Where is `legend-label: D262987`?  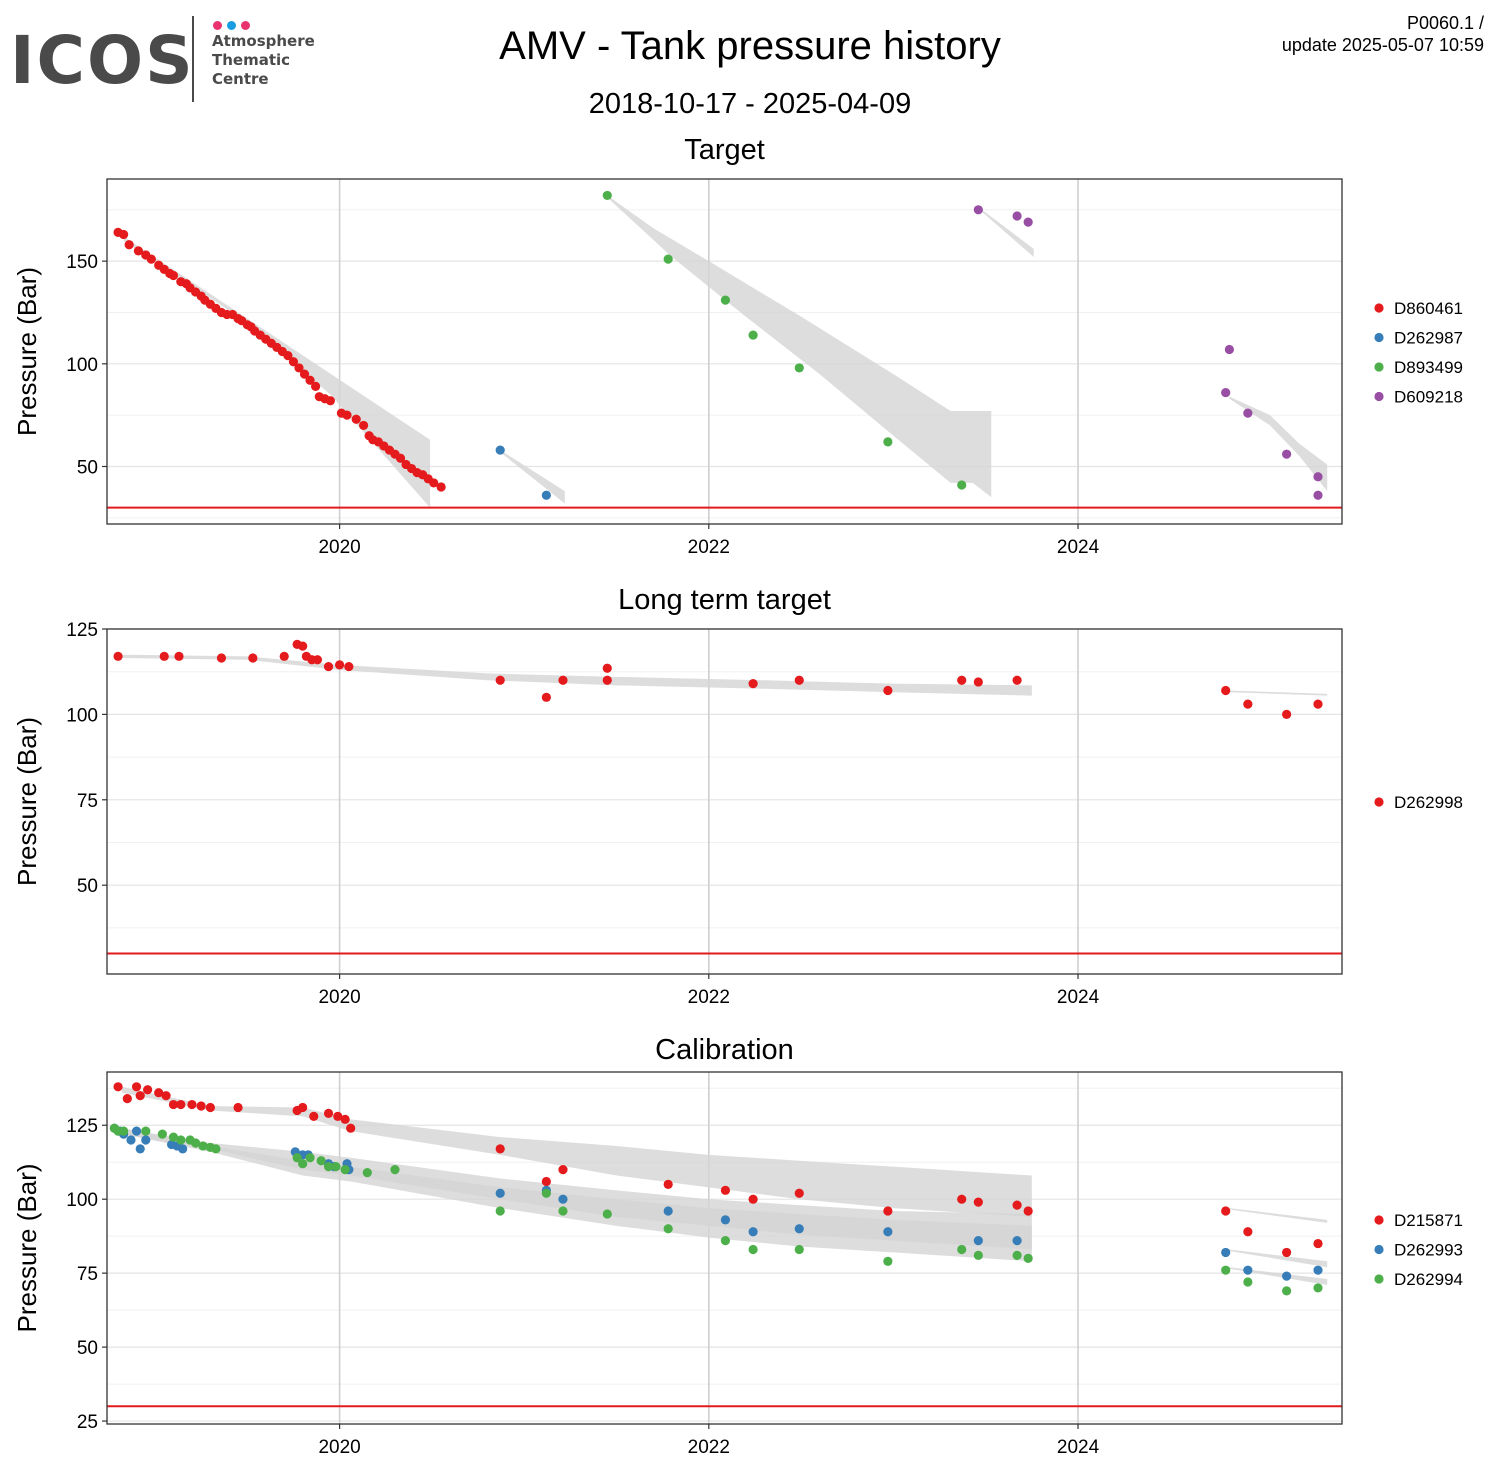
legend-label: D262987 is located at coordinates (1428, 338).